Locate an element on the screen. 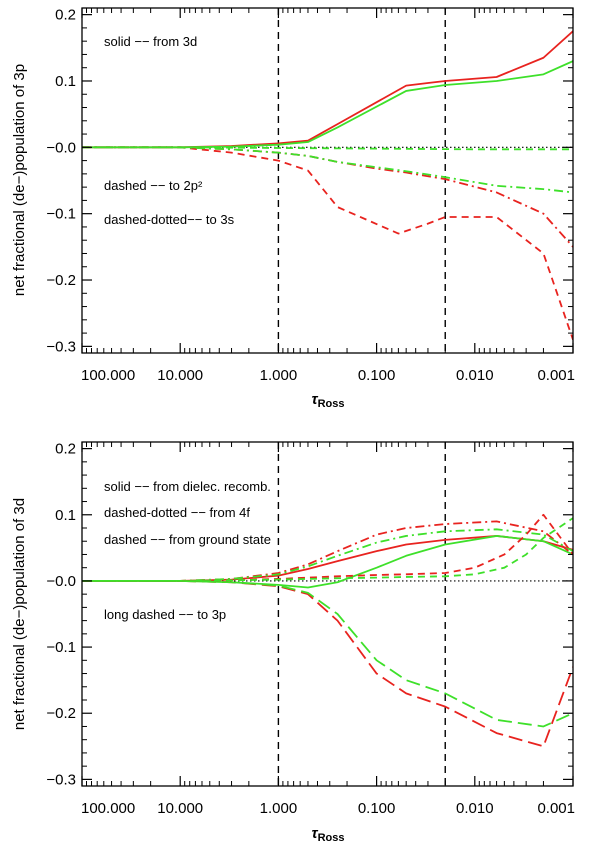 The image size is (600, 847). y-axis-label-bottom: net fractional (de−)population of 3d is located at coordinates (19, 614).